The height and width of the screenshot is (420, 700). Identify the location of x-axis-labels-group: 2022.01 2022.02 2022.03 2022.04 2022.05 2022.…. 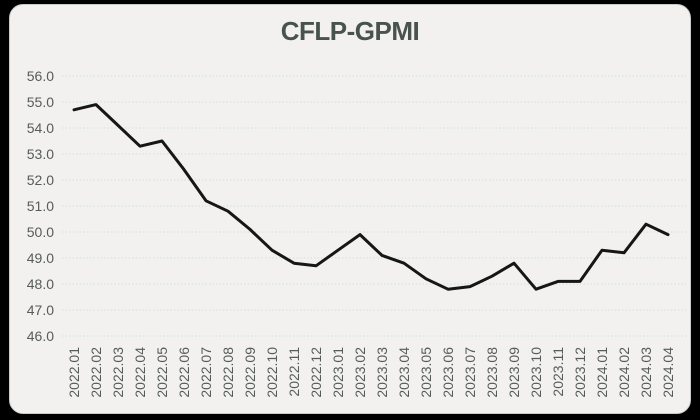
(371, 372).